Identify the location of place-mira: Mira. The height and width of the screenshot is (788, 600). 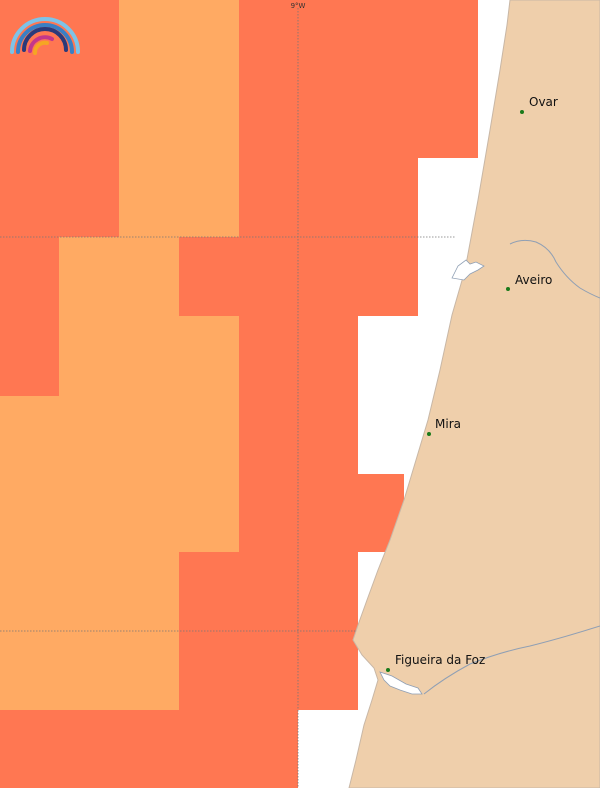
(444, 426).